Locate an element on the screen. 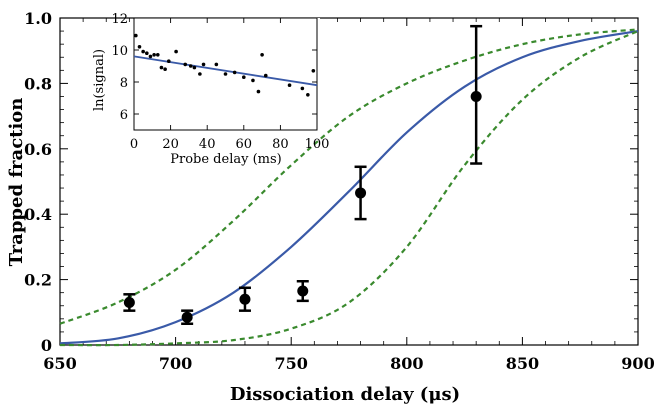 This screenshot has height=409, width=668. main-y-tick-label: 1.0 is located at coordinates (38, 18).